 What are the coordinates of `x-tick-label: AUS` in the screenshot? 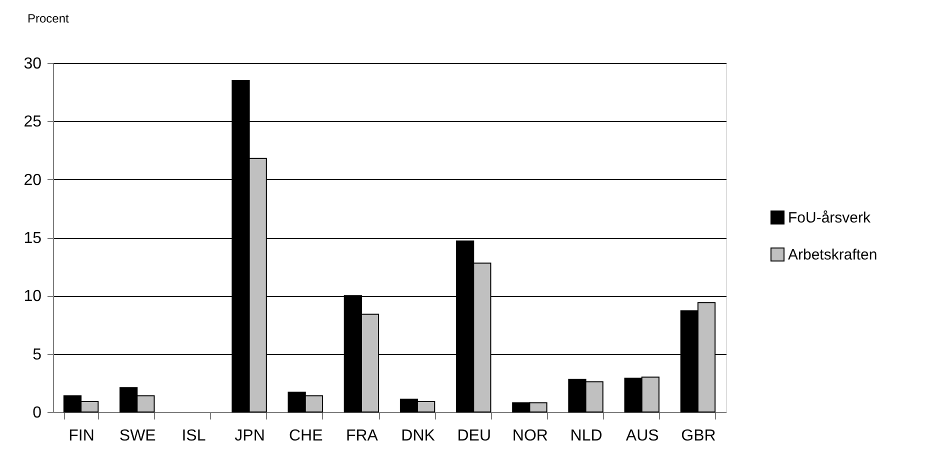 It's located at (642, 436).